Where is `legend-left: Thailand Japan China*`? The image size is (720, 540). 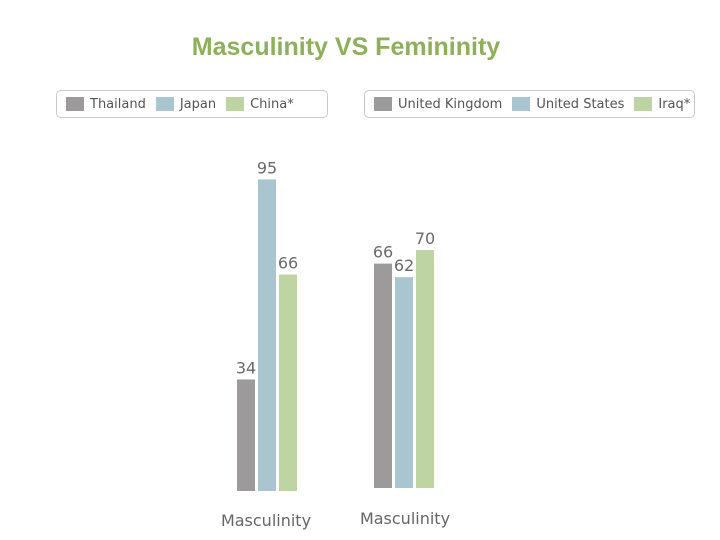 legend-left: Thailand Japan China* is located at coordinates (192, 104).